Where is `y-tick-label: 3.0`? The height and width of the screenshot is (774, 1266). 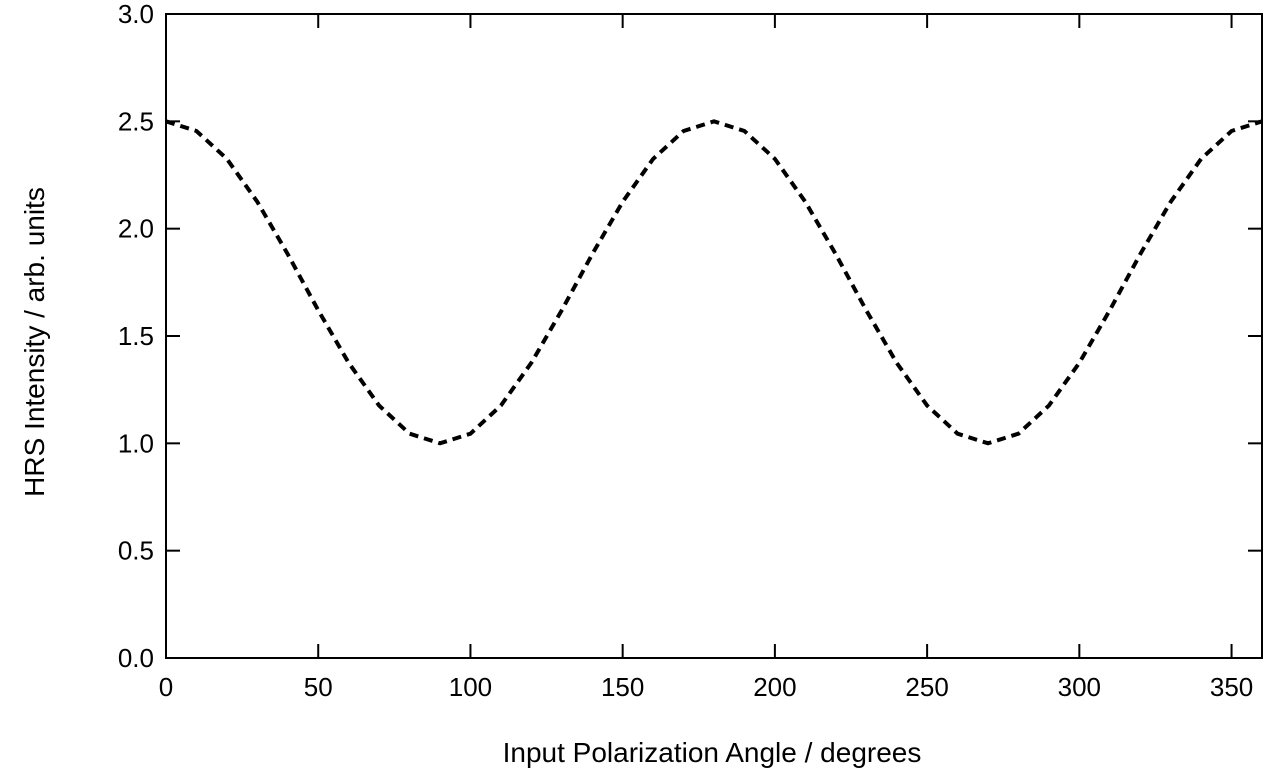 y-tick-label: 3.0 is located at coordinates (136, 14).